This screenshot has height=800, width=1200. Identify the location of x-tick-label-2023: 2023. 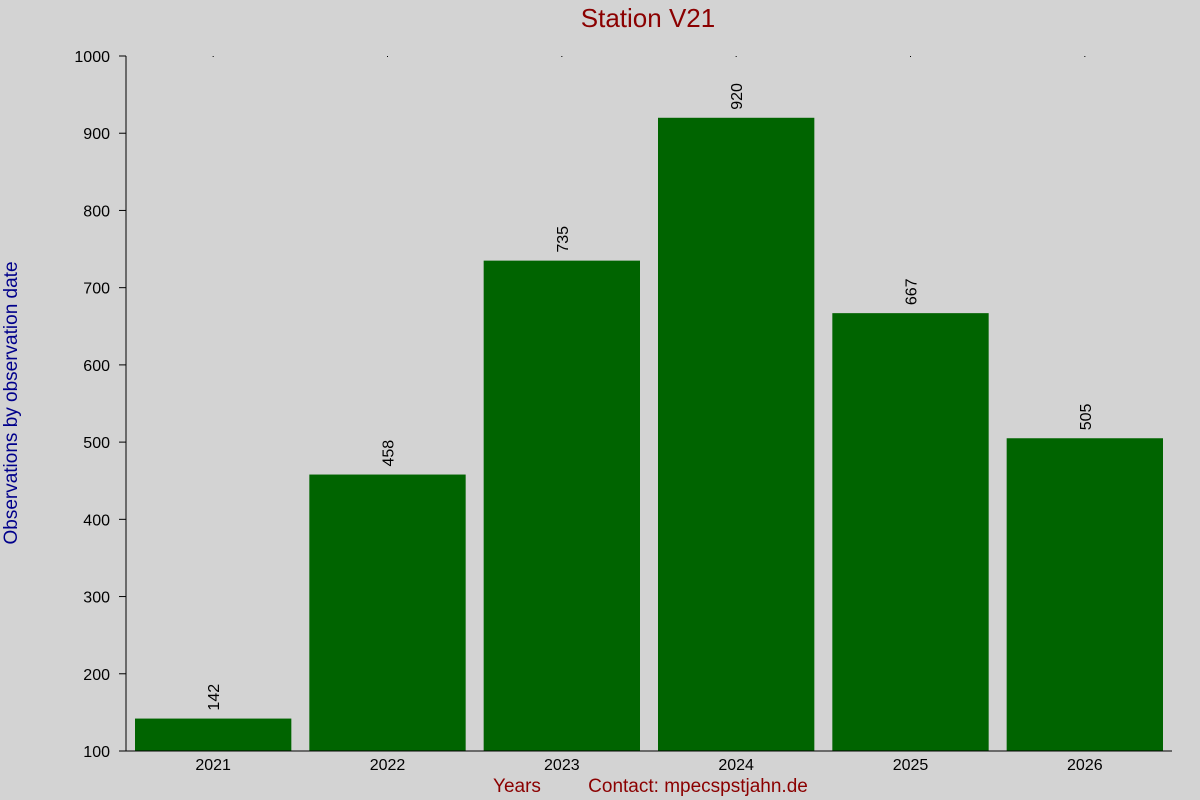
(562, 765).